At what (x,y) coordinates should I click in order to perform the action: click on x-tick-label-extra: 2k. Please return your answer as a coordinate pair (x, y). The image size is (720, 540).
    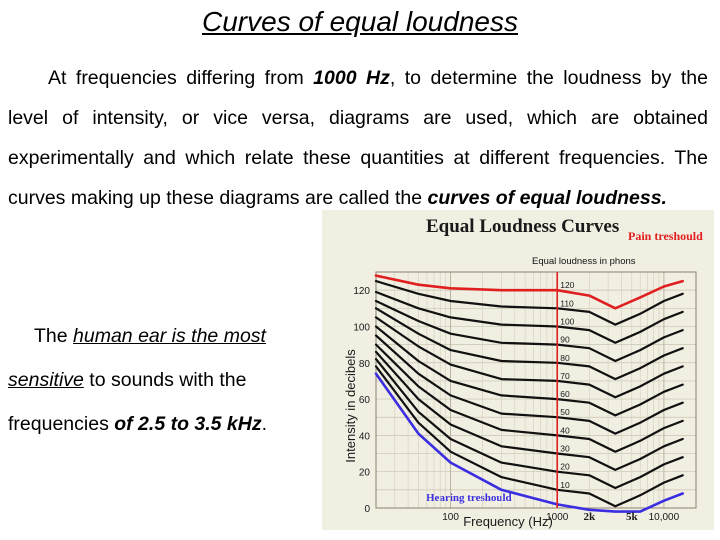
    Looking at the image, I should click on (590, 517).